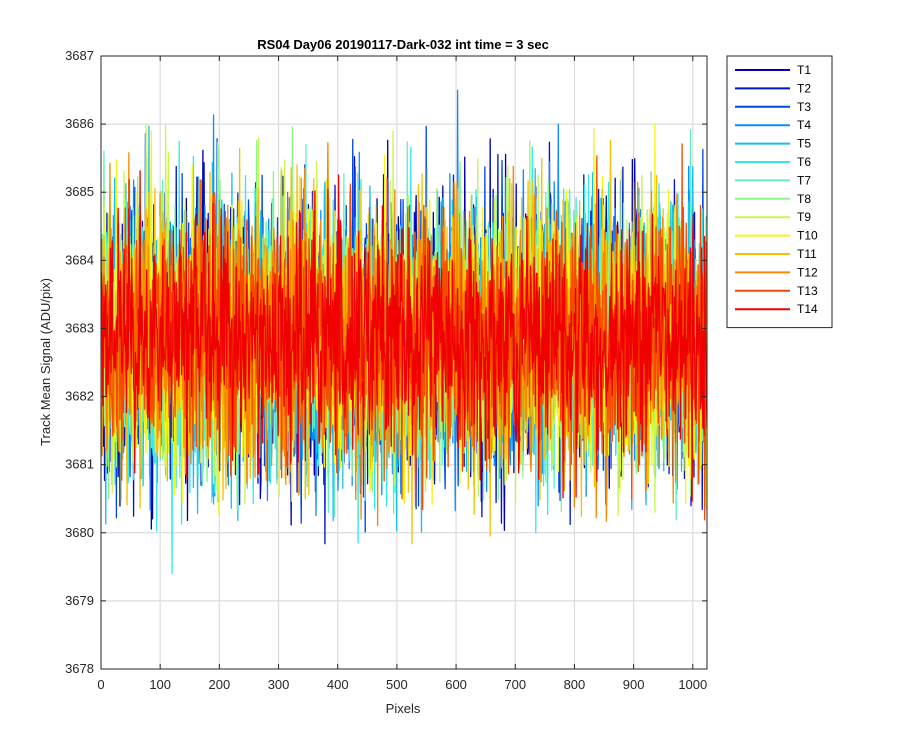  I want to click on legend-label: T9, so click(804, 217).